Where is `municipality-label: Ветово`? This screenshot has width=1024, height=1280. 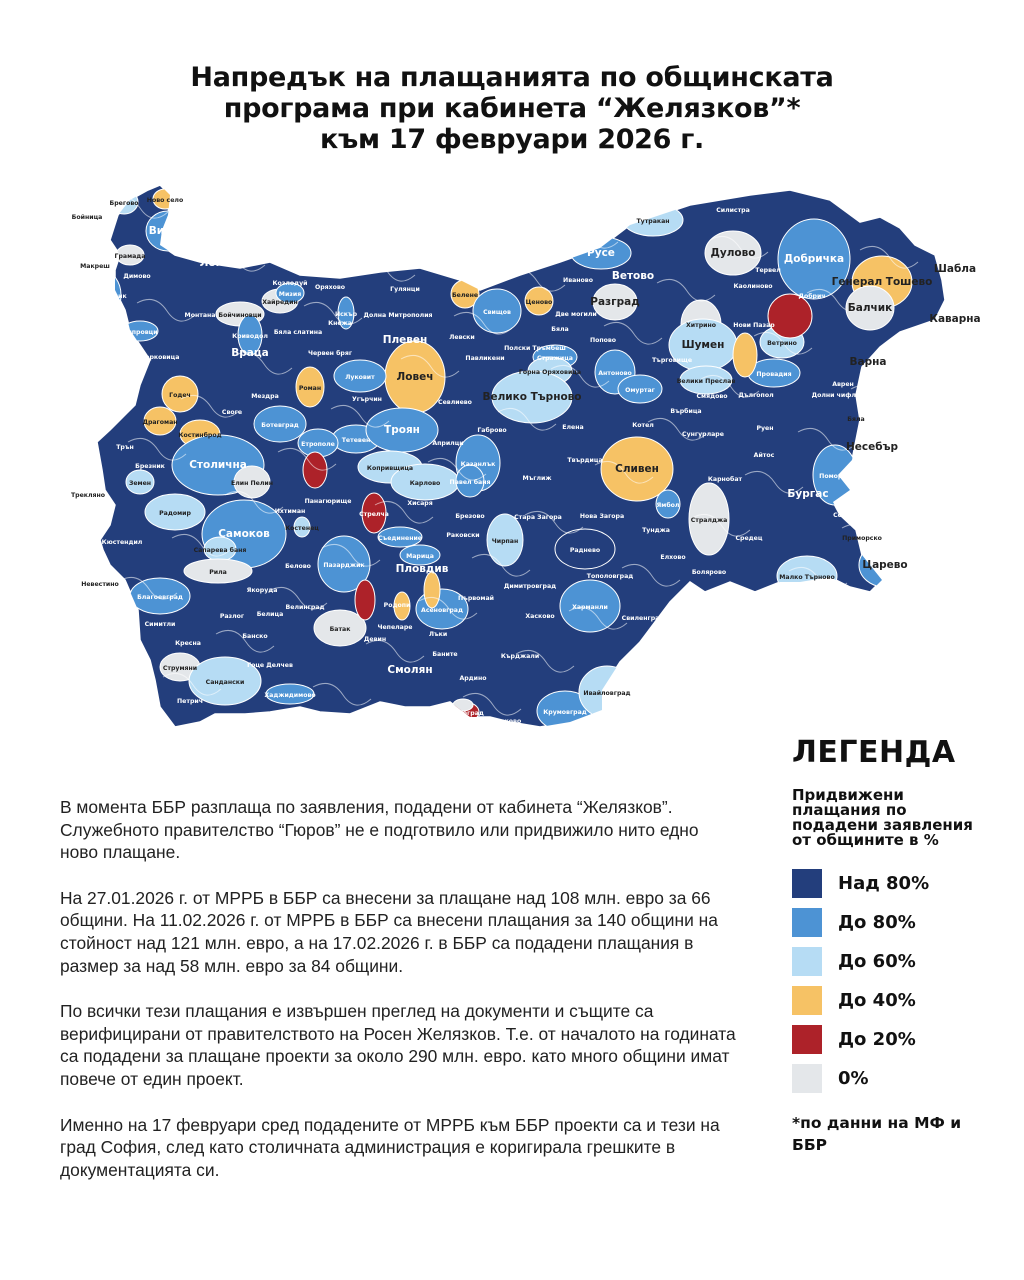 municipality-label: Ветово is located at coordinates (633, 276).